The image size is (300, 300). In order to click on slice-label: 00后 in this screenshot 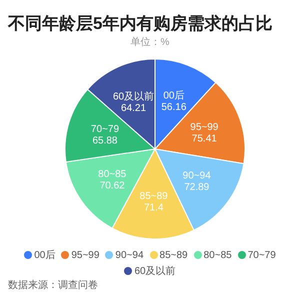, I will do `click(173, 95)`.